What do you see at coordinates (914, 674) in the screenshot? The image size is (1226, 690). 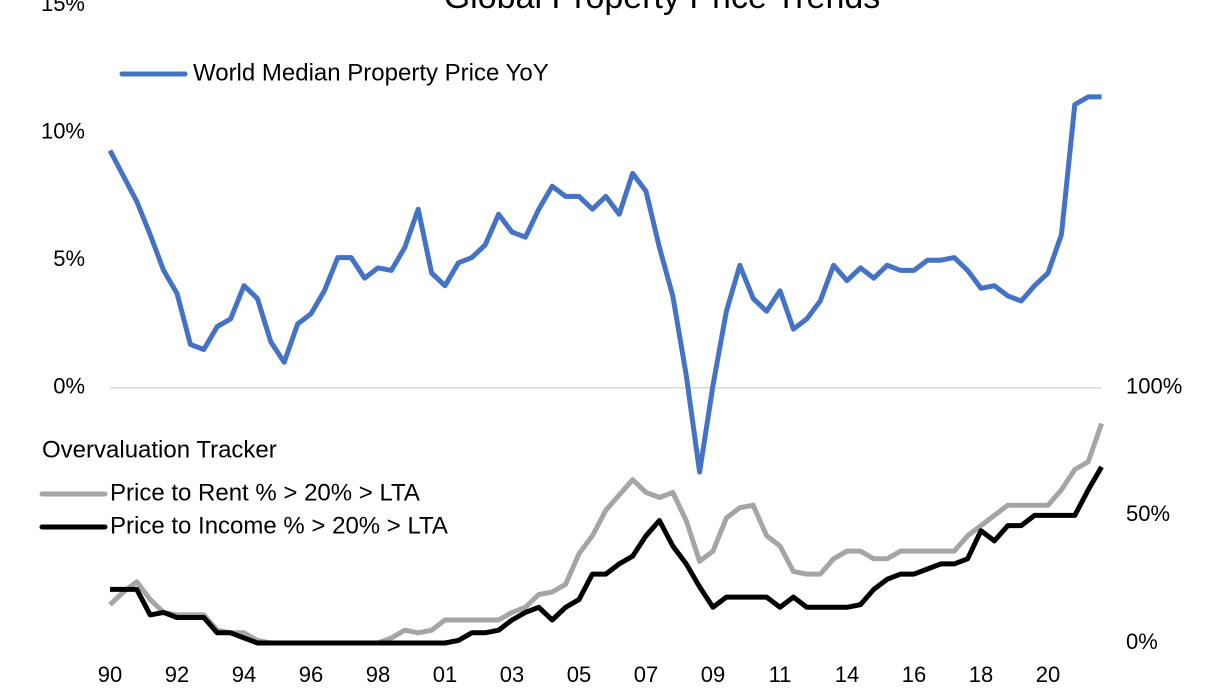 I see `x-tick-label: 16` at bounding box center [914, 674].